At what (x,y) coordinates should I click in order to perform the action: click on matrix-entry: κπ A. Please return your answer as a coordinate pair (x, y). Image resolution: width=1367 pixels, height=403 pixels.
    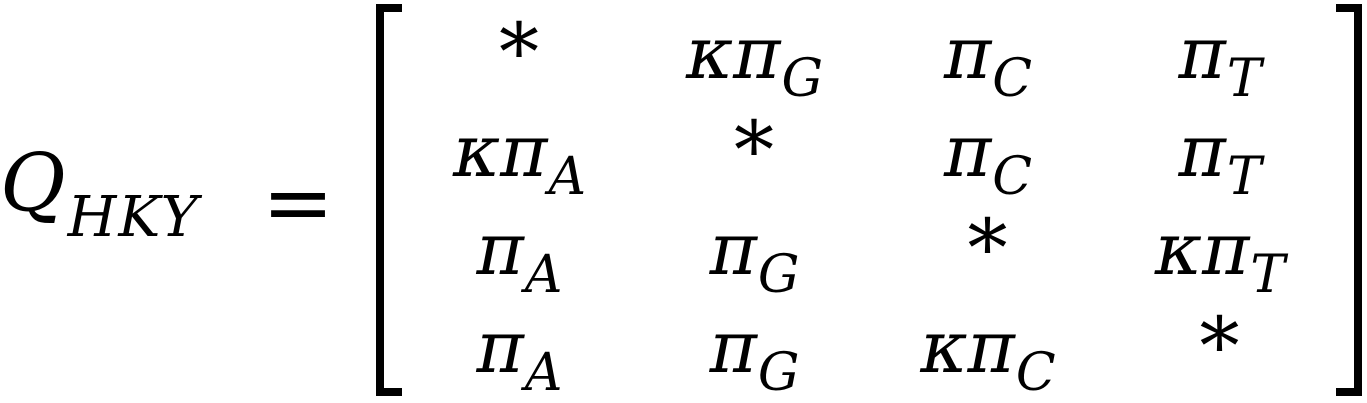
    Looking at the image, I should click on (519, 159).